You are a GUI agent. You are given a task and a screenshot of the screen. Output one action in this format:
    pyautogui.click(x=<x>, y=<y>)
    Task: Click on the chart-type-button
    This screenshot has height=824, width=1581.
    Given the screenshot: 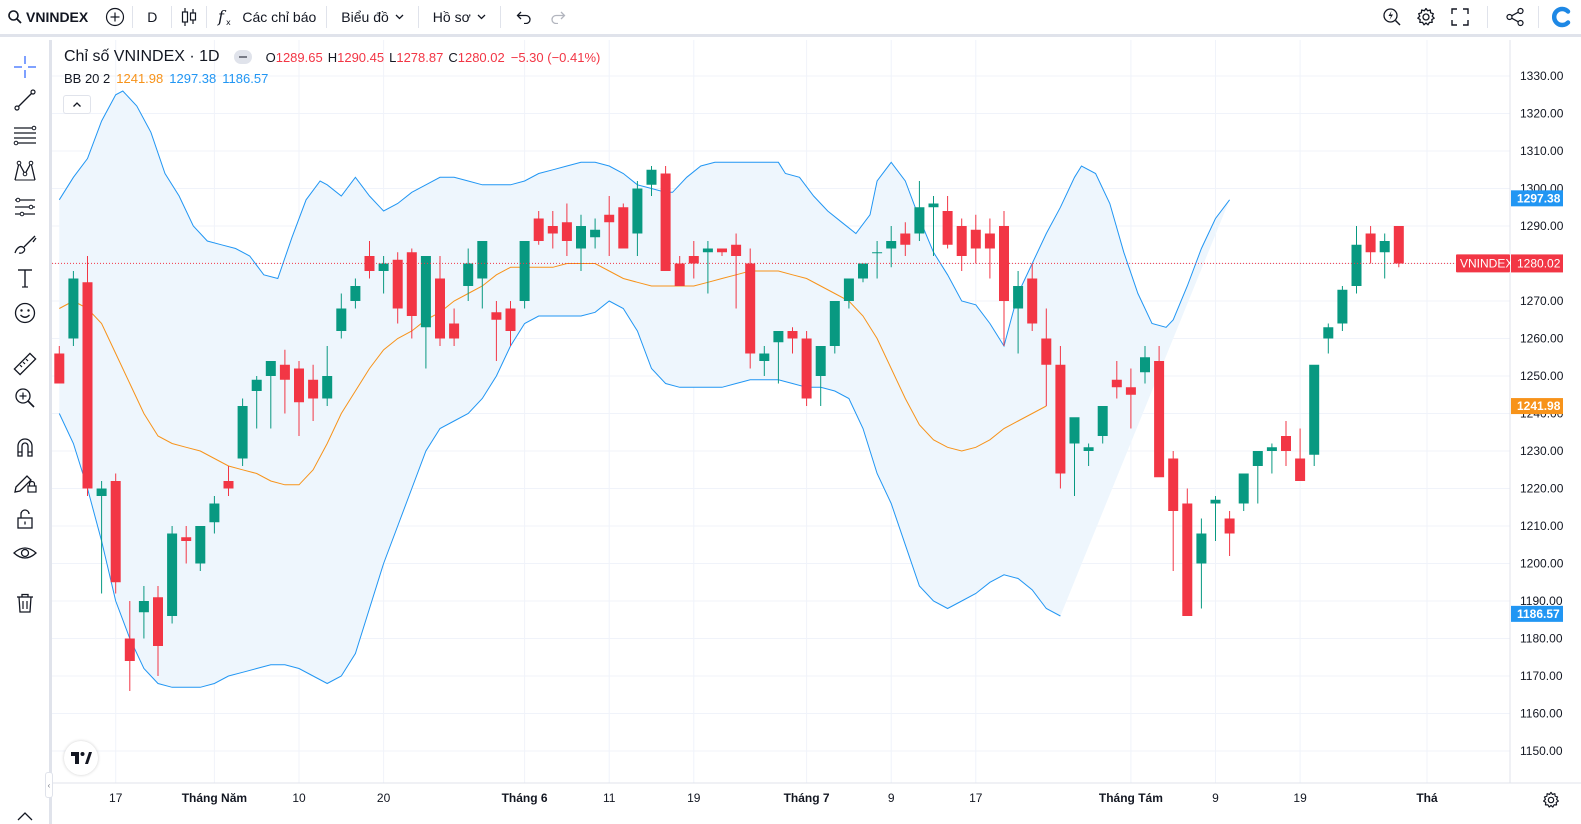 What is the action you would take?
    pyautogui.click(x=189, y=17)
    